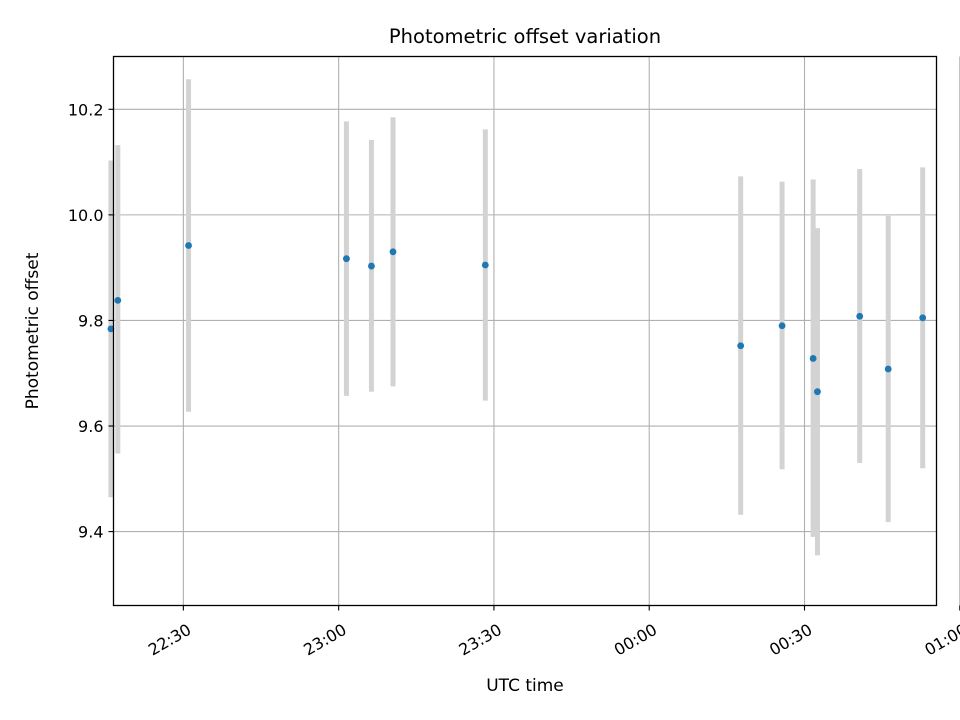 The image size is (960, 720). I want to click on y-tick-label: 10.2, so click(86, 109).